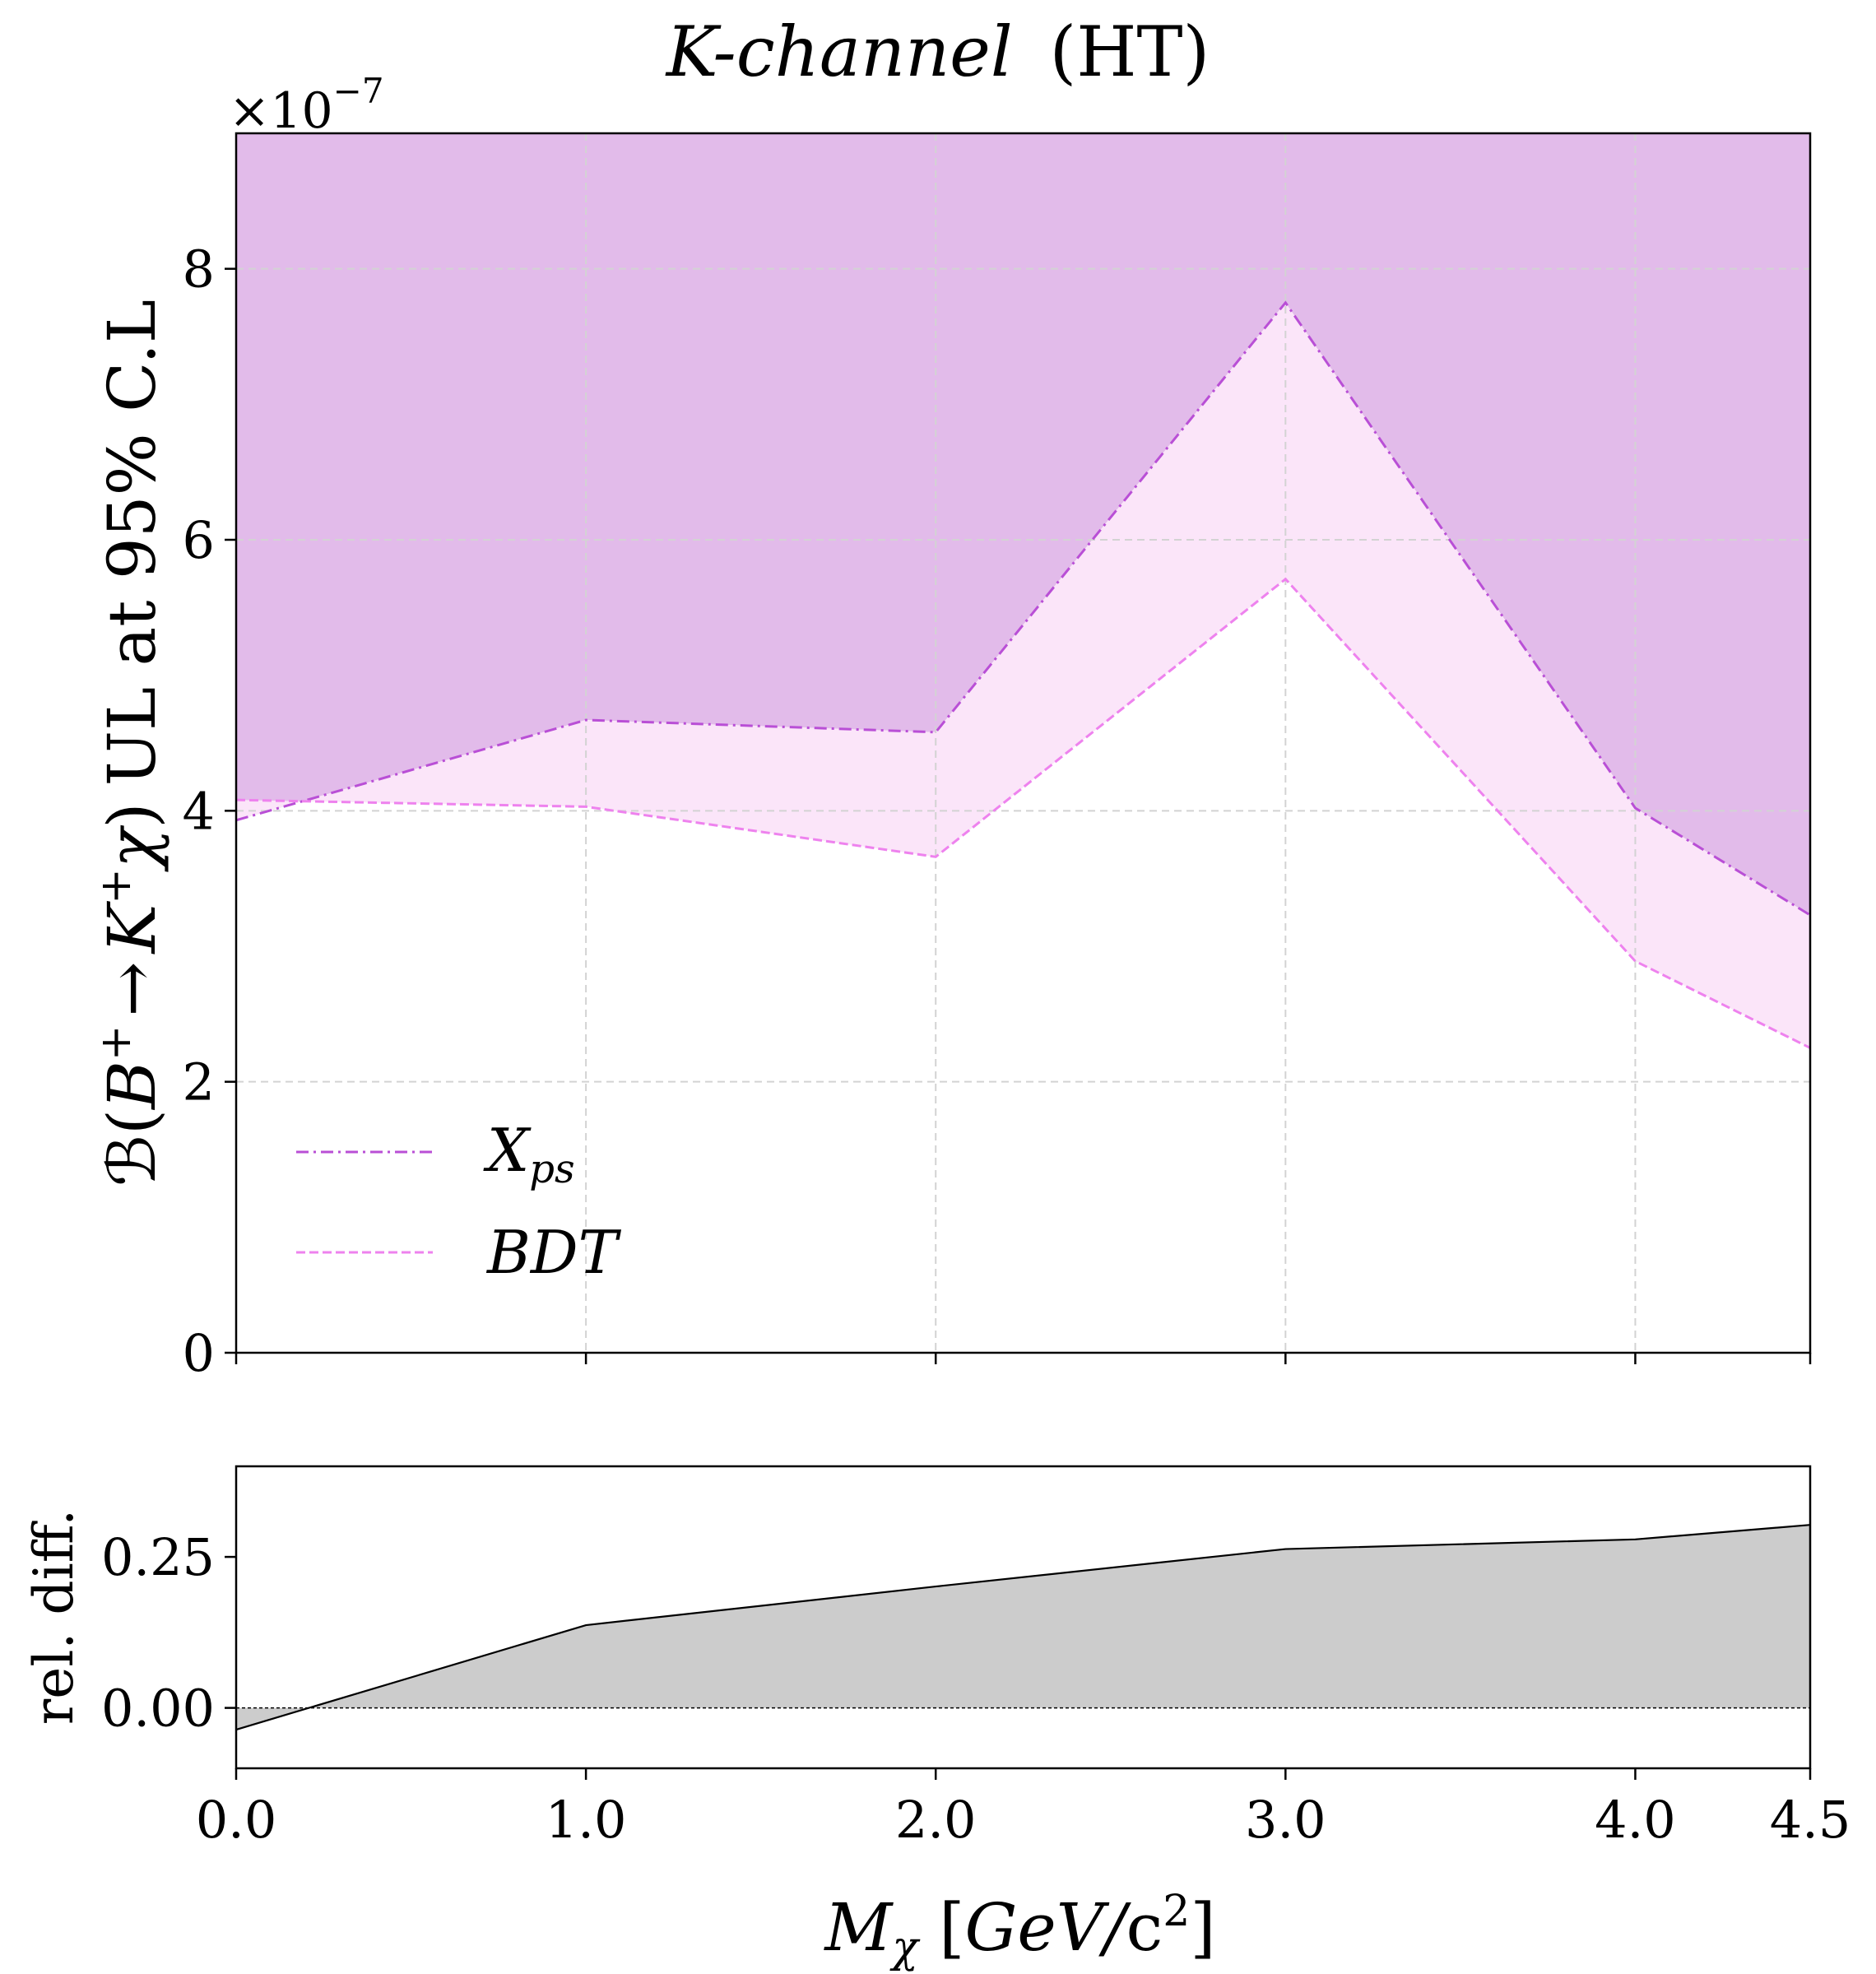  I want to click on bottom-axes-frame, so click(1023, 1618).